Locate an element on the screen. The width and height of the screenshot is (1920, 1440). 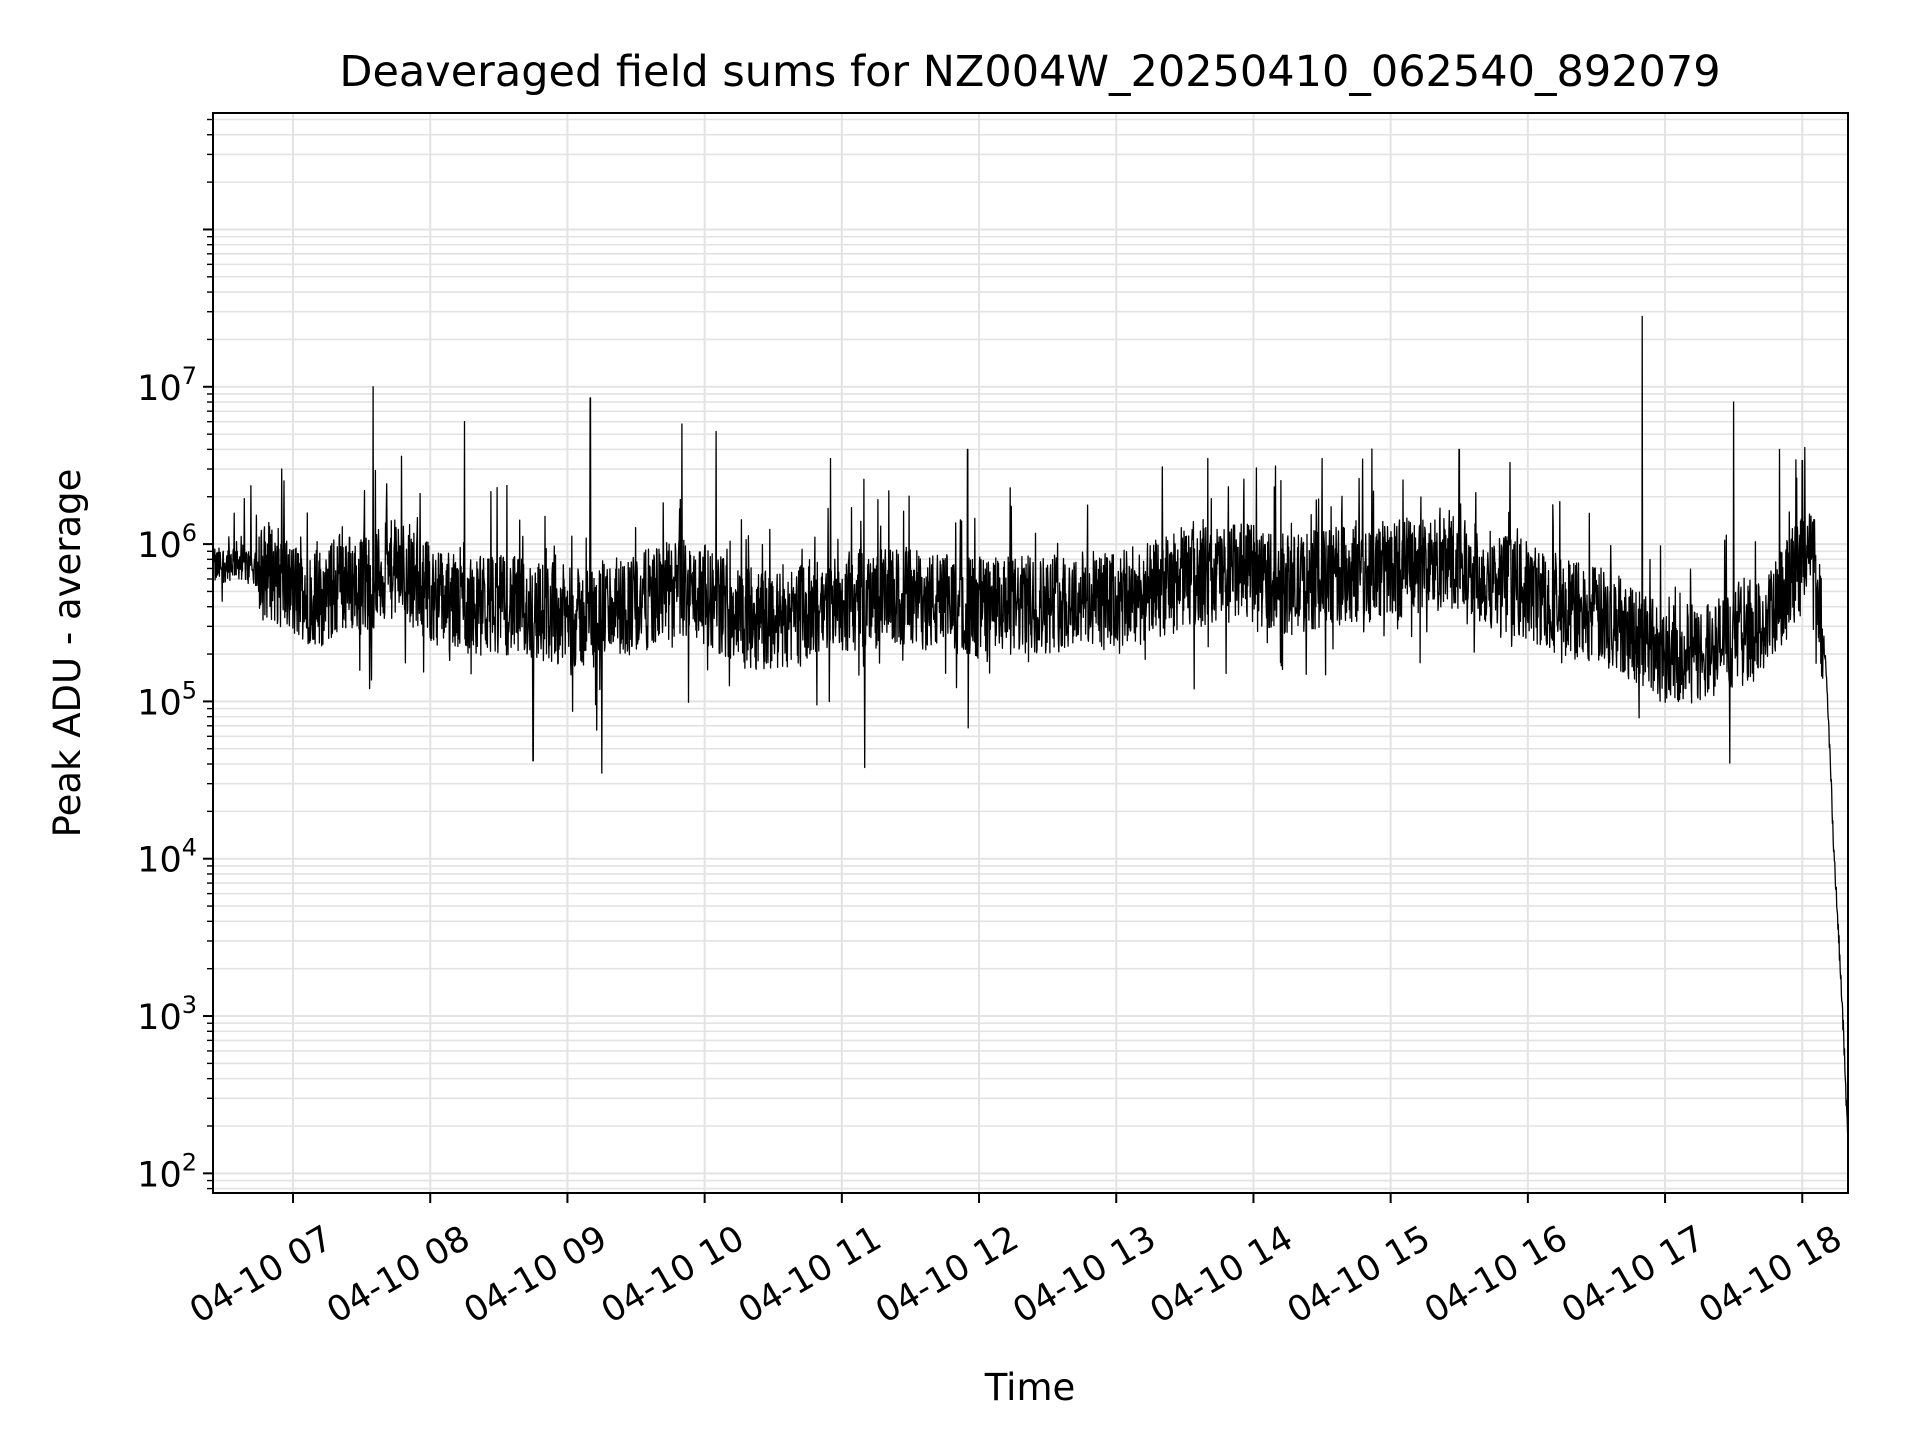
y-tick-labels: 10² 10³ 10⁴ 10⁵ 10⁶ 10⁷ is located at coordinates (167, 779).